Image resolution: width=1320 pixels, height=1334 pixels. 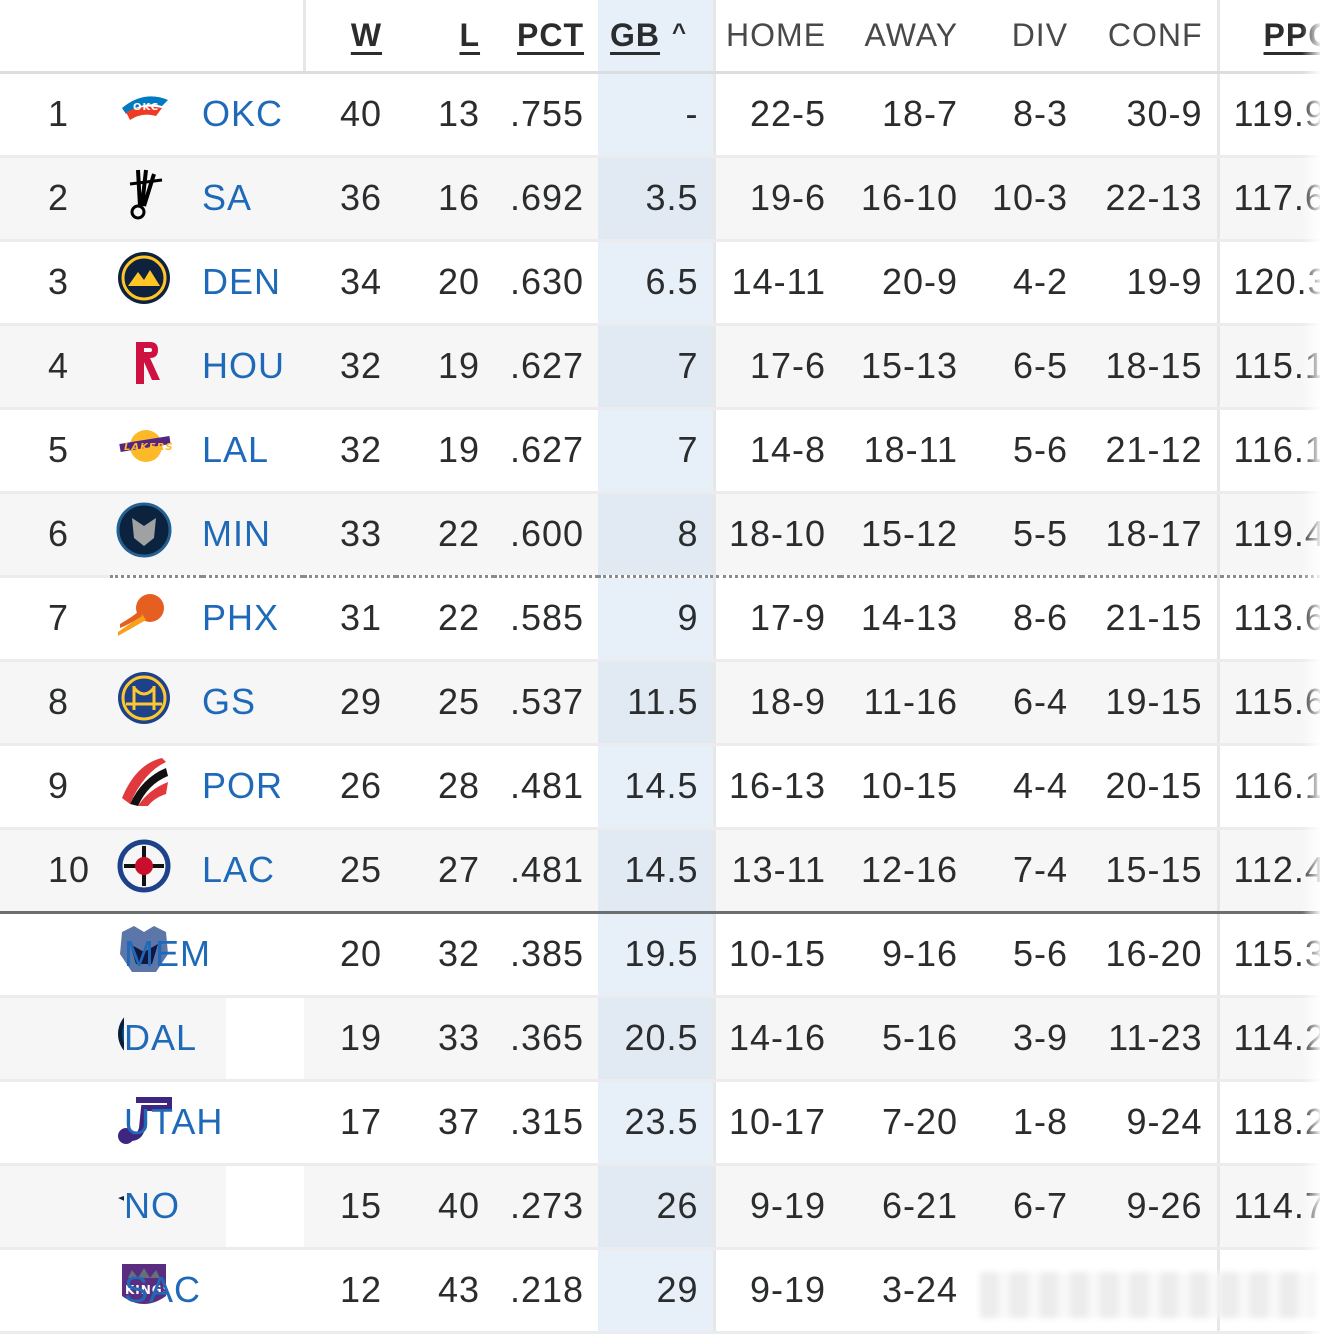 I want to click on team-name-cell: LAL, so click(x=253, y=451).